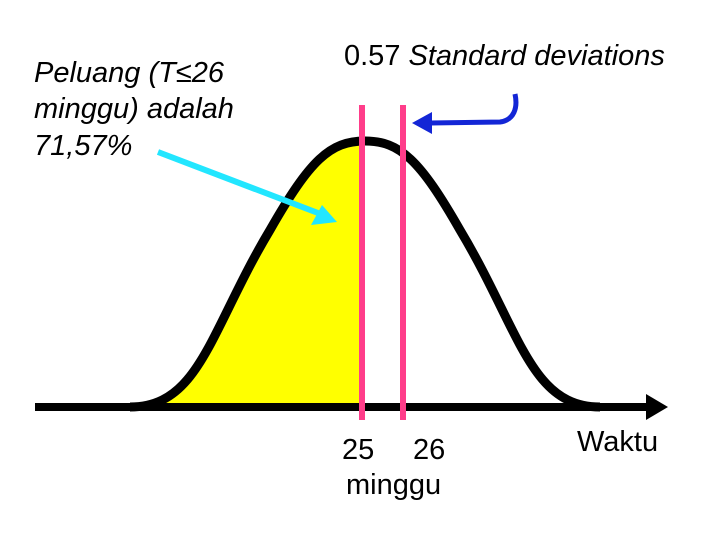  What do you see at coordinates (324, 215) in the screenshot?
I see `probability-arrowhead` at bounding box center [324, 215].